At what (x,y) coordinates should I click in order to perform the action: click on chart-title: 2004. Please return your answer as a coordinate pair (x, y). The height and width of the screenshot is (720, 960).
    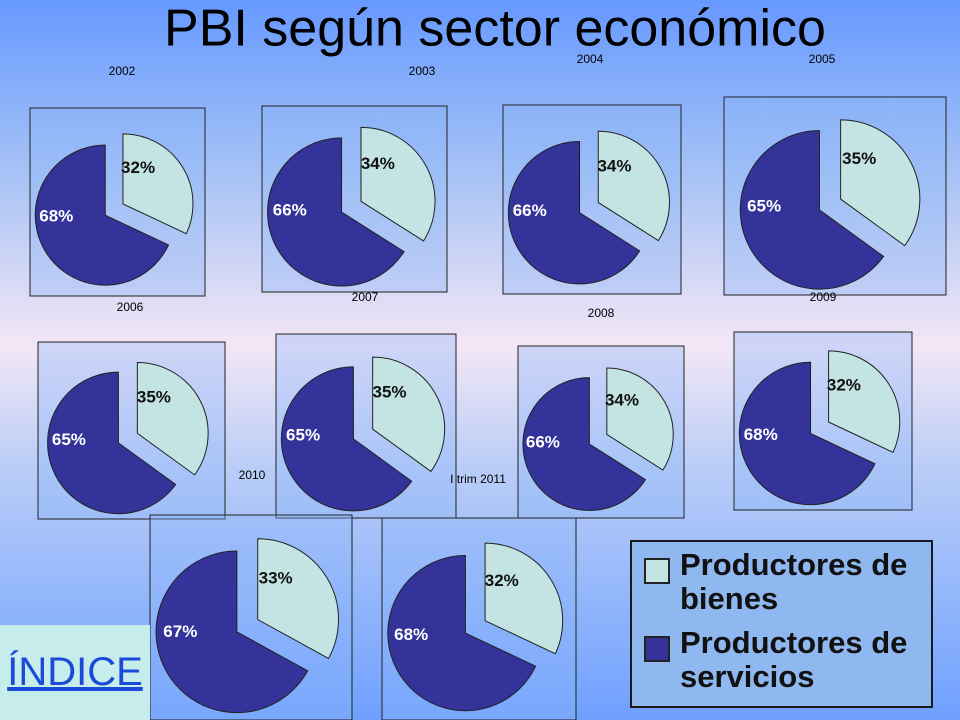
    Looking at the image, I should click on (590, 59).